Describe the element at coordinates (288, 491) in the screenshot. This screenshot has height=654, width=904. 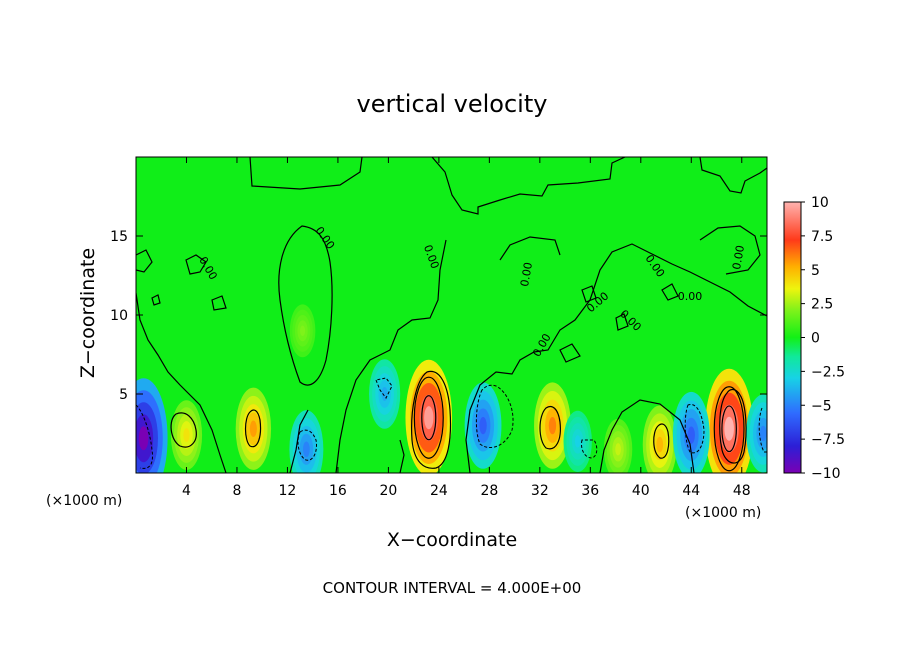
I see `x-tick-label: 12` at that location.